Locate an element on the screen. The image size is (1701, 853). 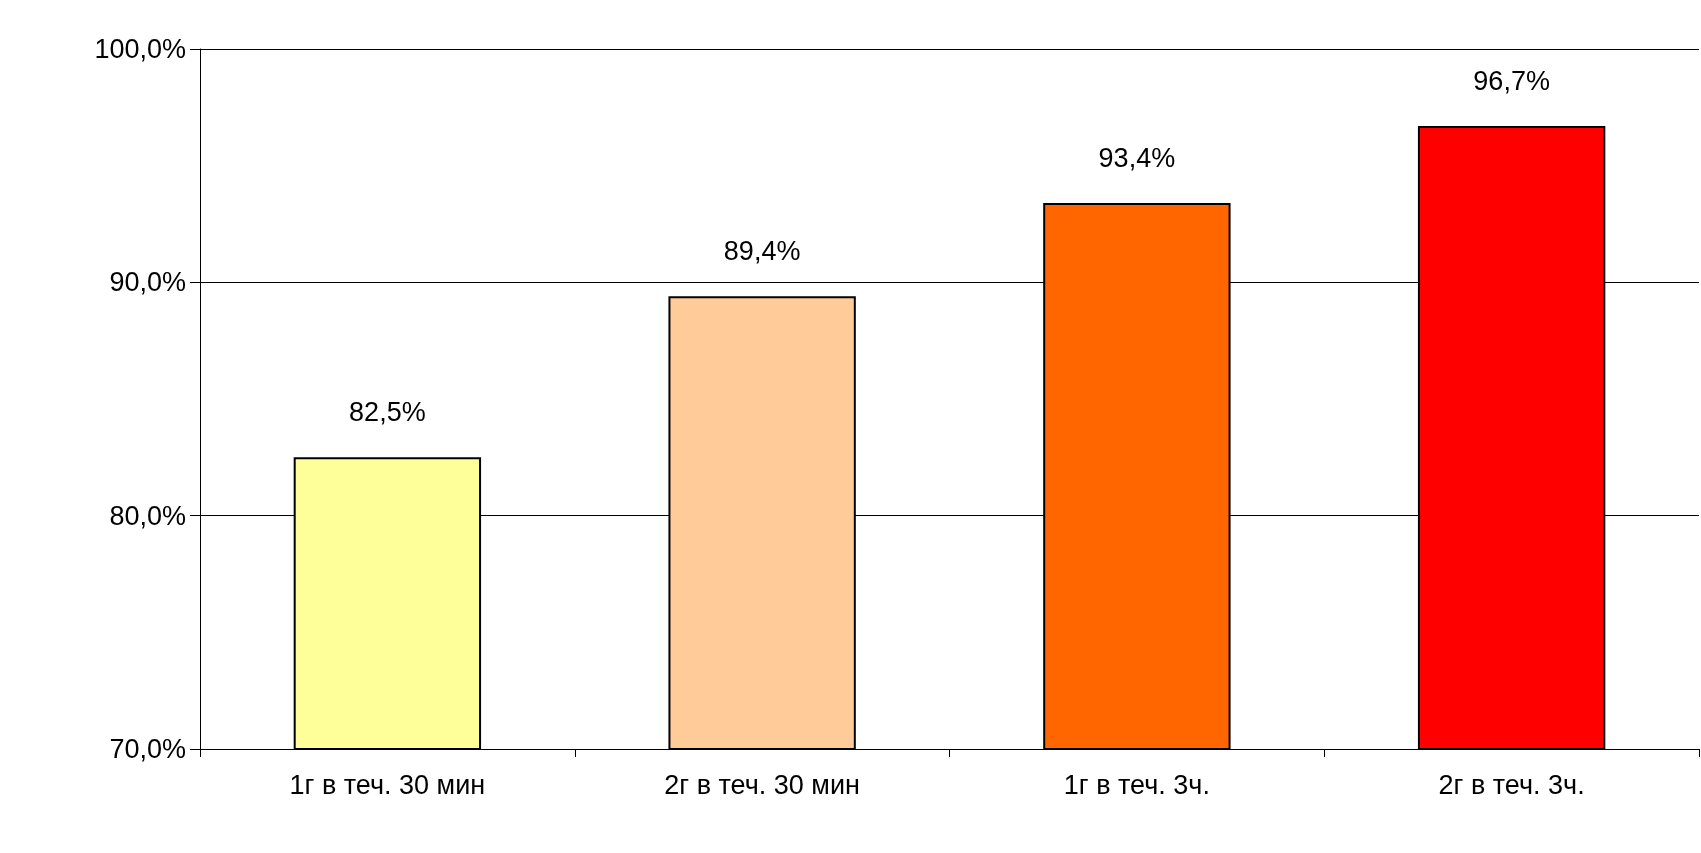
y-tick-label: 90,0% is located at coordinates (147, 282).